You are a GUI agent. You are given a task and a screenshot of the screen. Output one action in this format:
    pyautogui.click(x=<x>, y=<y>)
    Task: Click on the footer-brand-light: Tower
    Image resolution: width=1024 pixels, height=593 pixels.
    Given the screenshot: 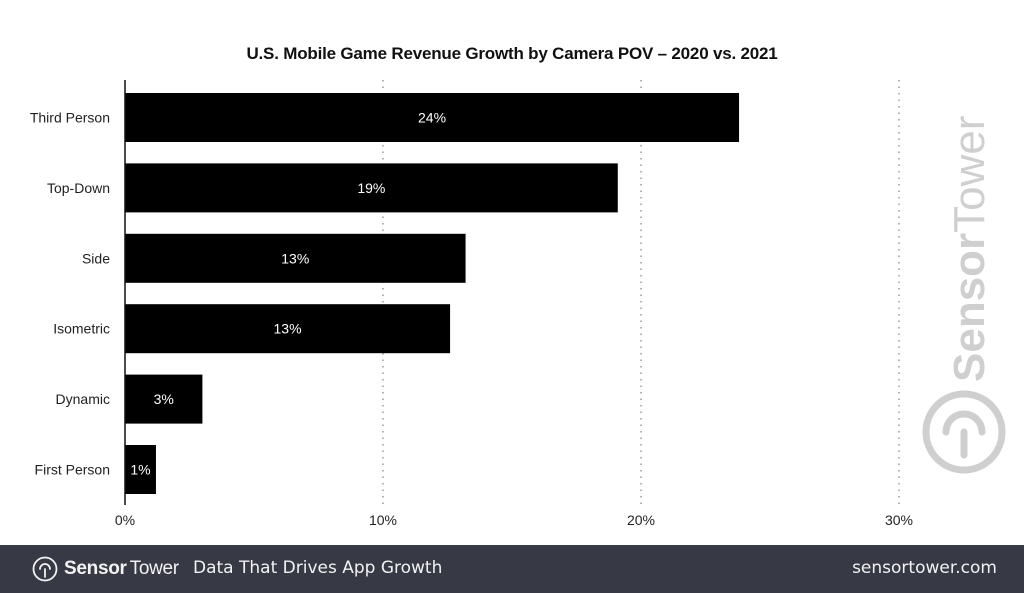 What is the action you would take?
    pyautogui.click(x=154, y=568)
    